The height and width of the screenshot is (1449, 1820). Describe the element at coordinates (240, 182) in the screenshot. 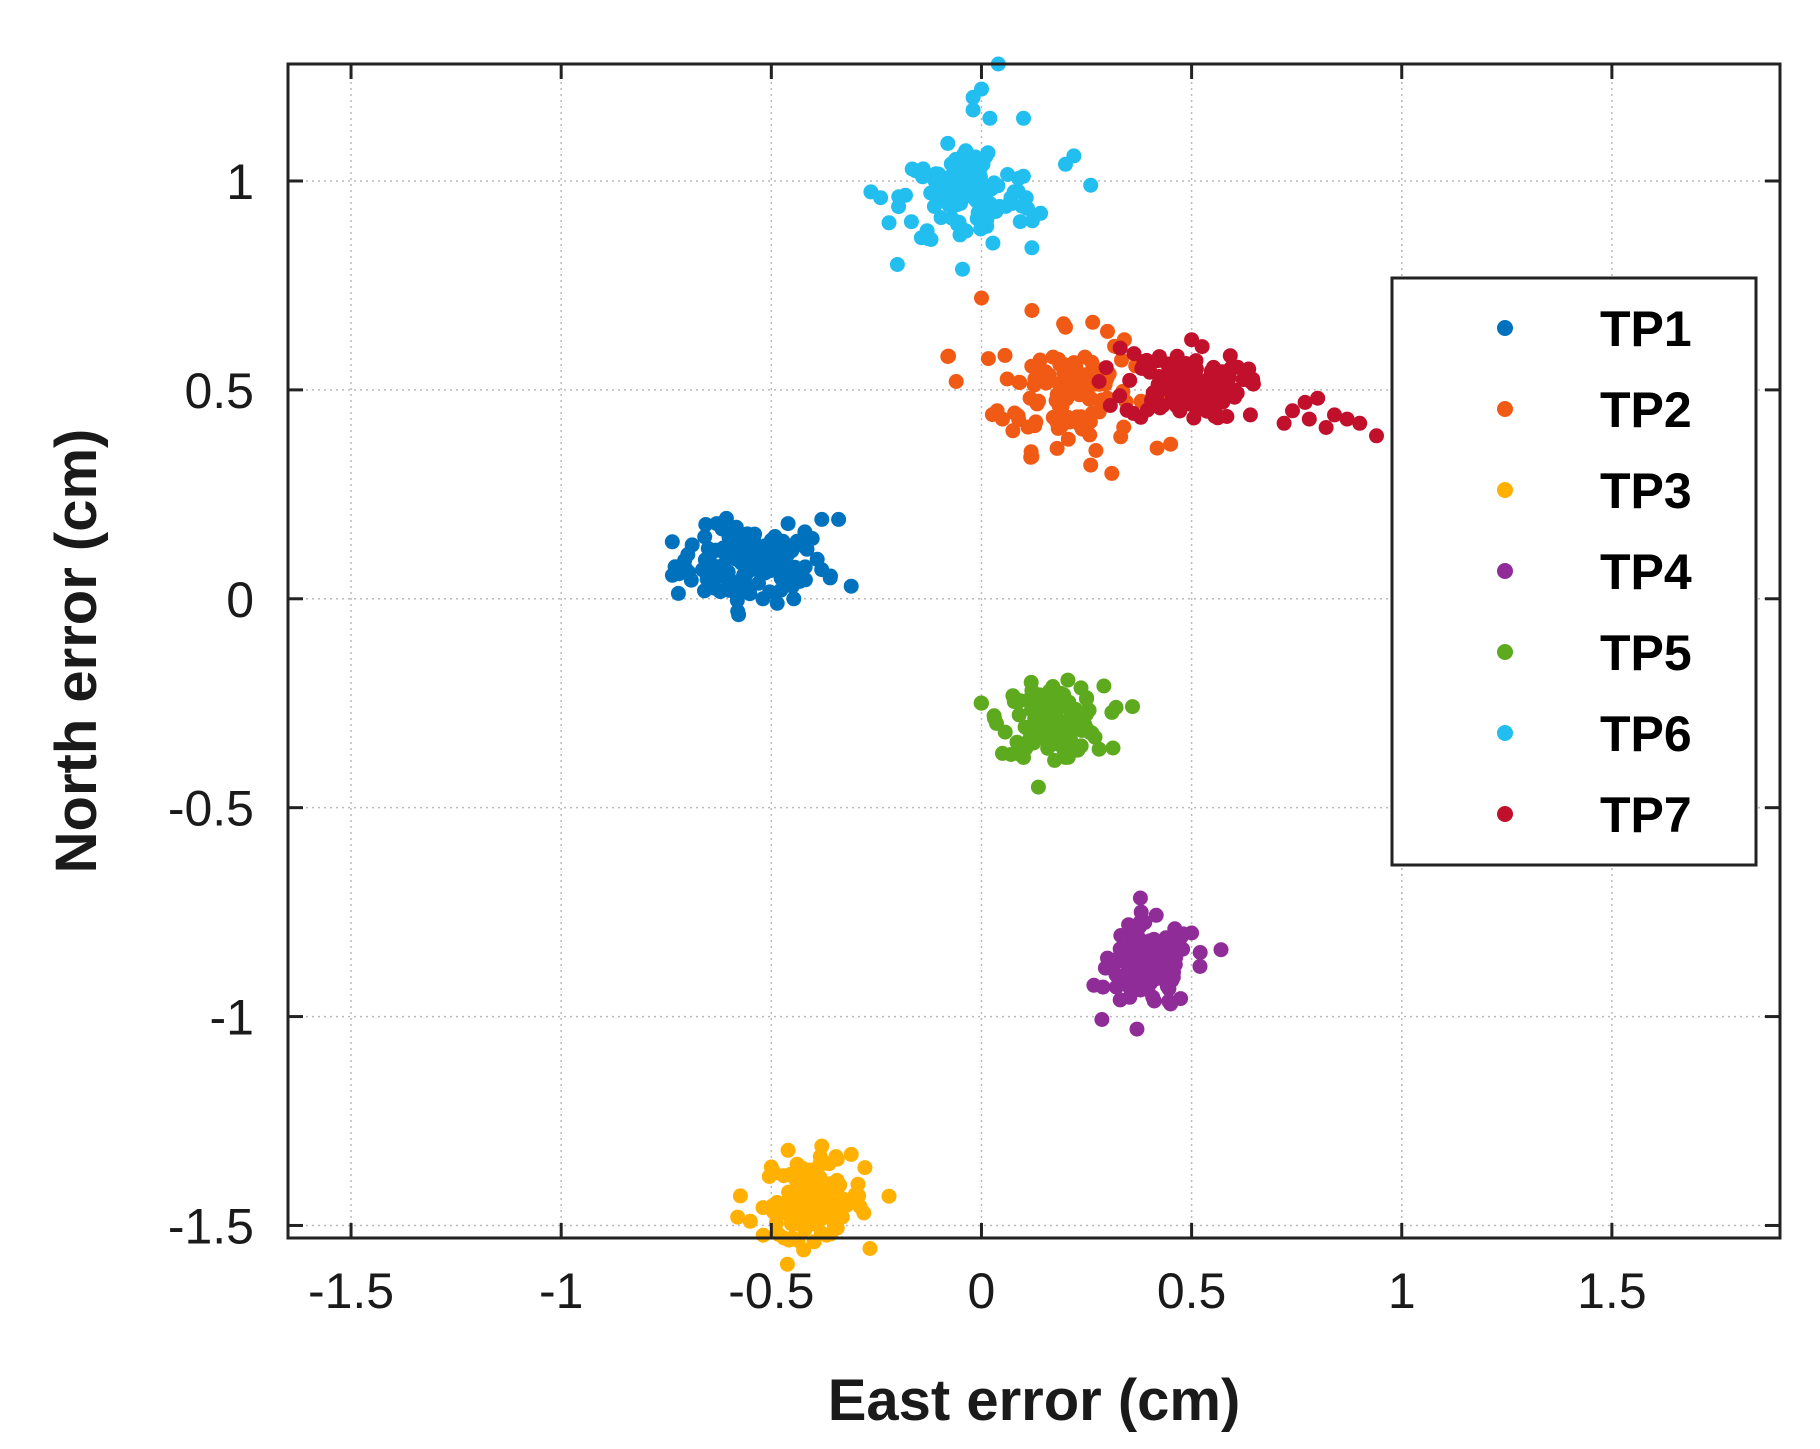

I see `y-tick-label: 1` at that location.